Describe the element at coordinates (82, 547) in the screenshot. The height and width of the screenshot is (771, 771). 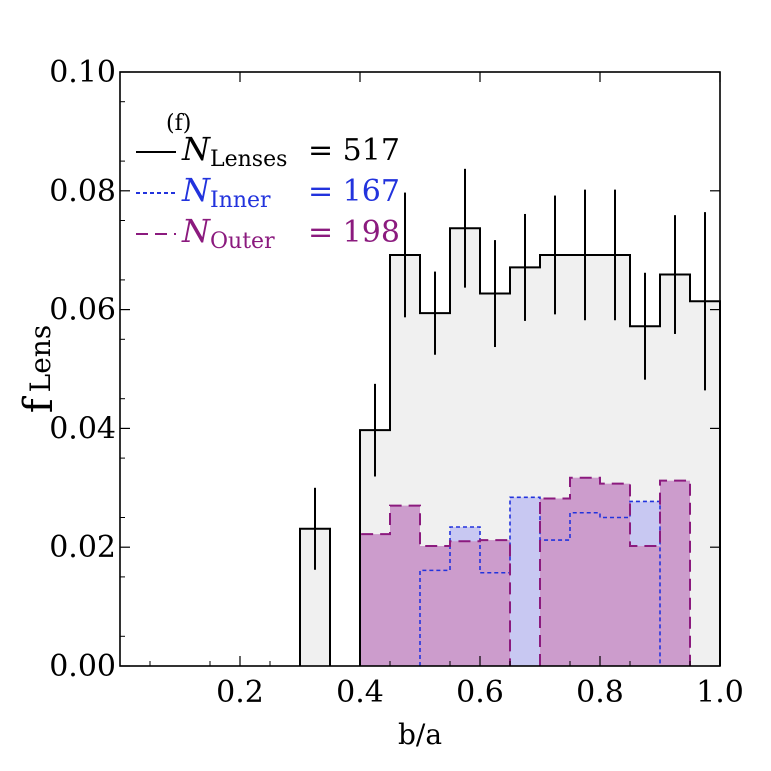
I see `y-tick-label: 0.02` at that location.